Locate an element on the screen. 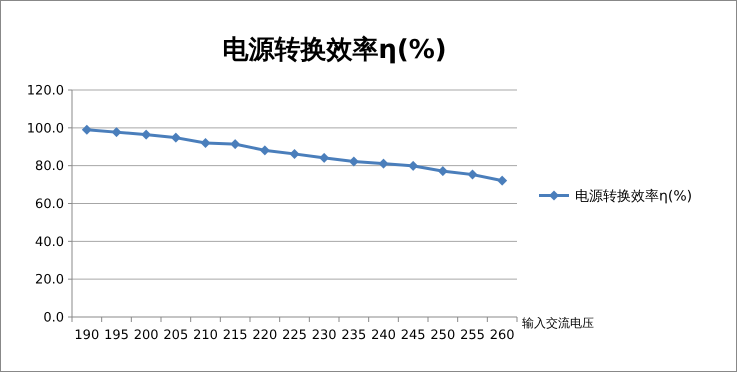 This screenshot has height=372, width=737. y-tick-label: 60.0 is located at coordinates (49, 204).